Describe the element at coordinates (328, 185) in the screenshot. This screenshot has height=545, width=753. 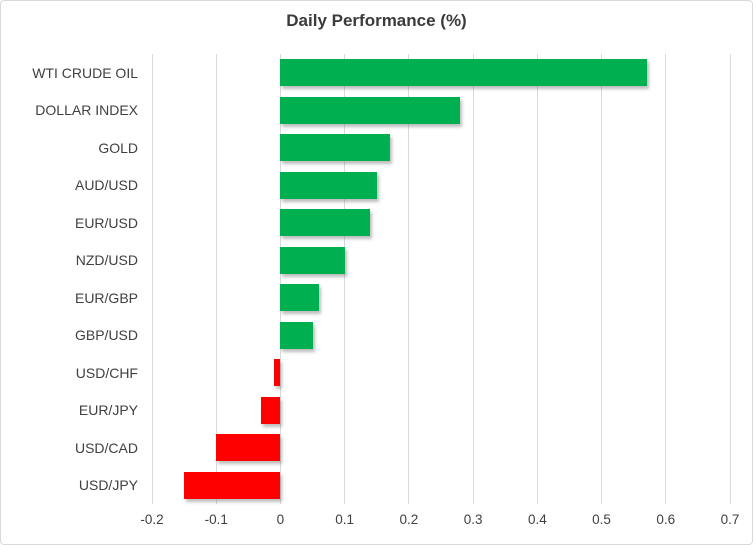
I see `bar-aud-usd` at that location.